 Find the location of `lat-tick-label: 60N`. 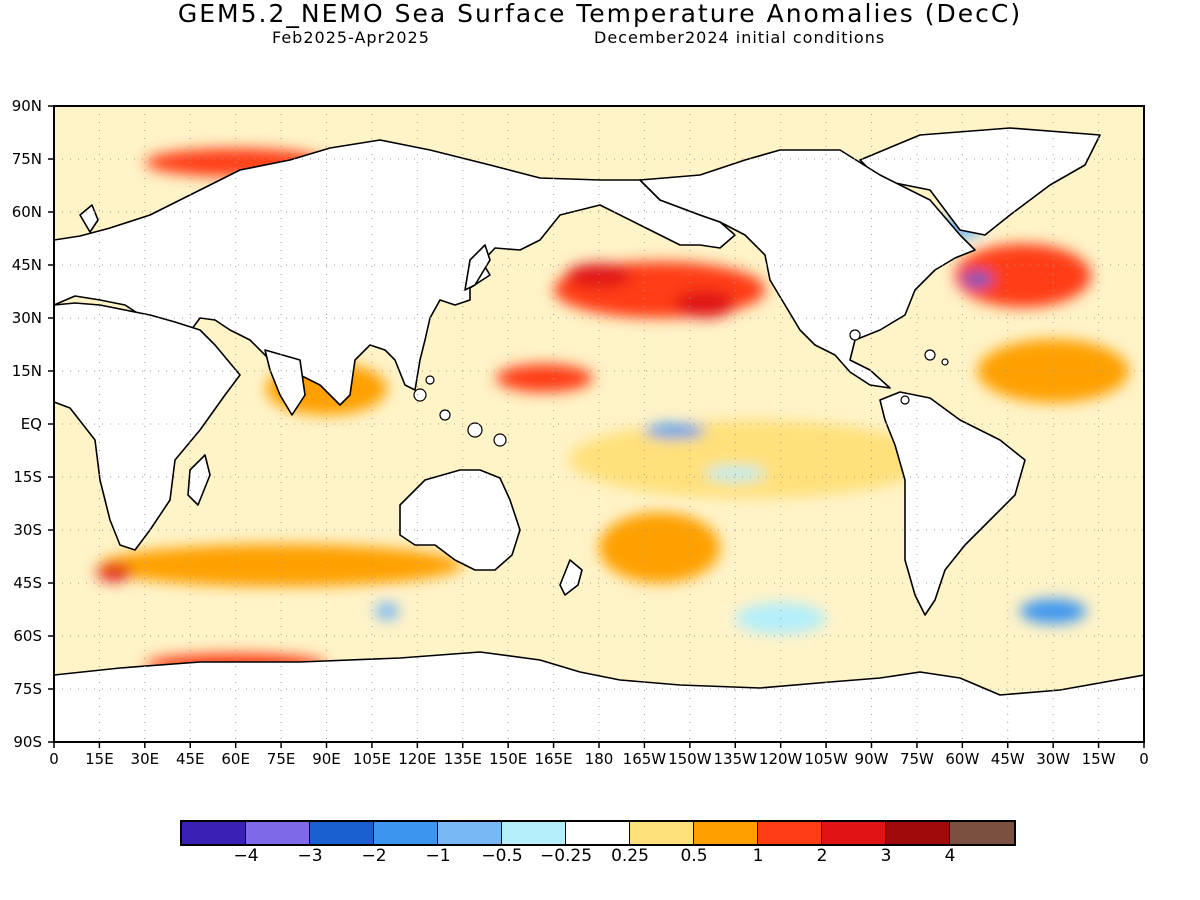

lat-tick-label: 60N is located at coordinates (27, 212).